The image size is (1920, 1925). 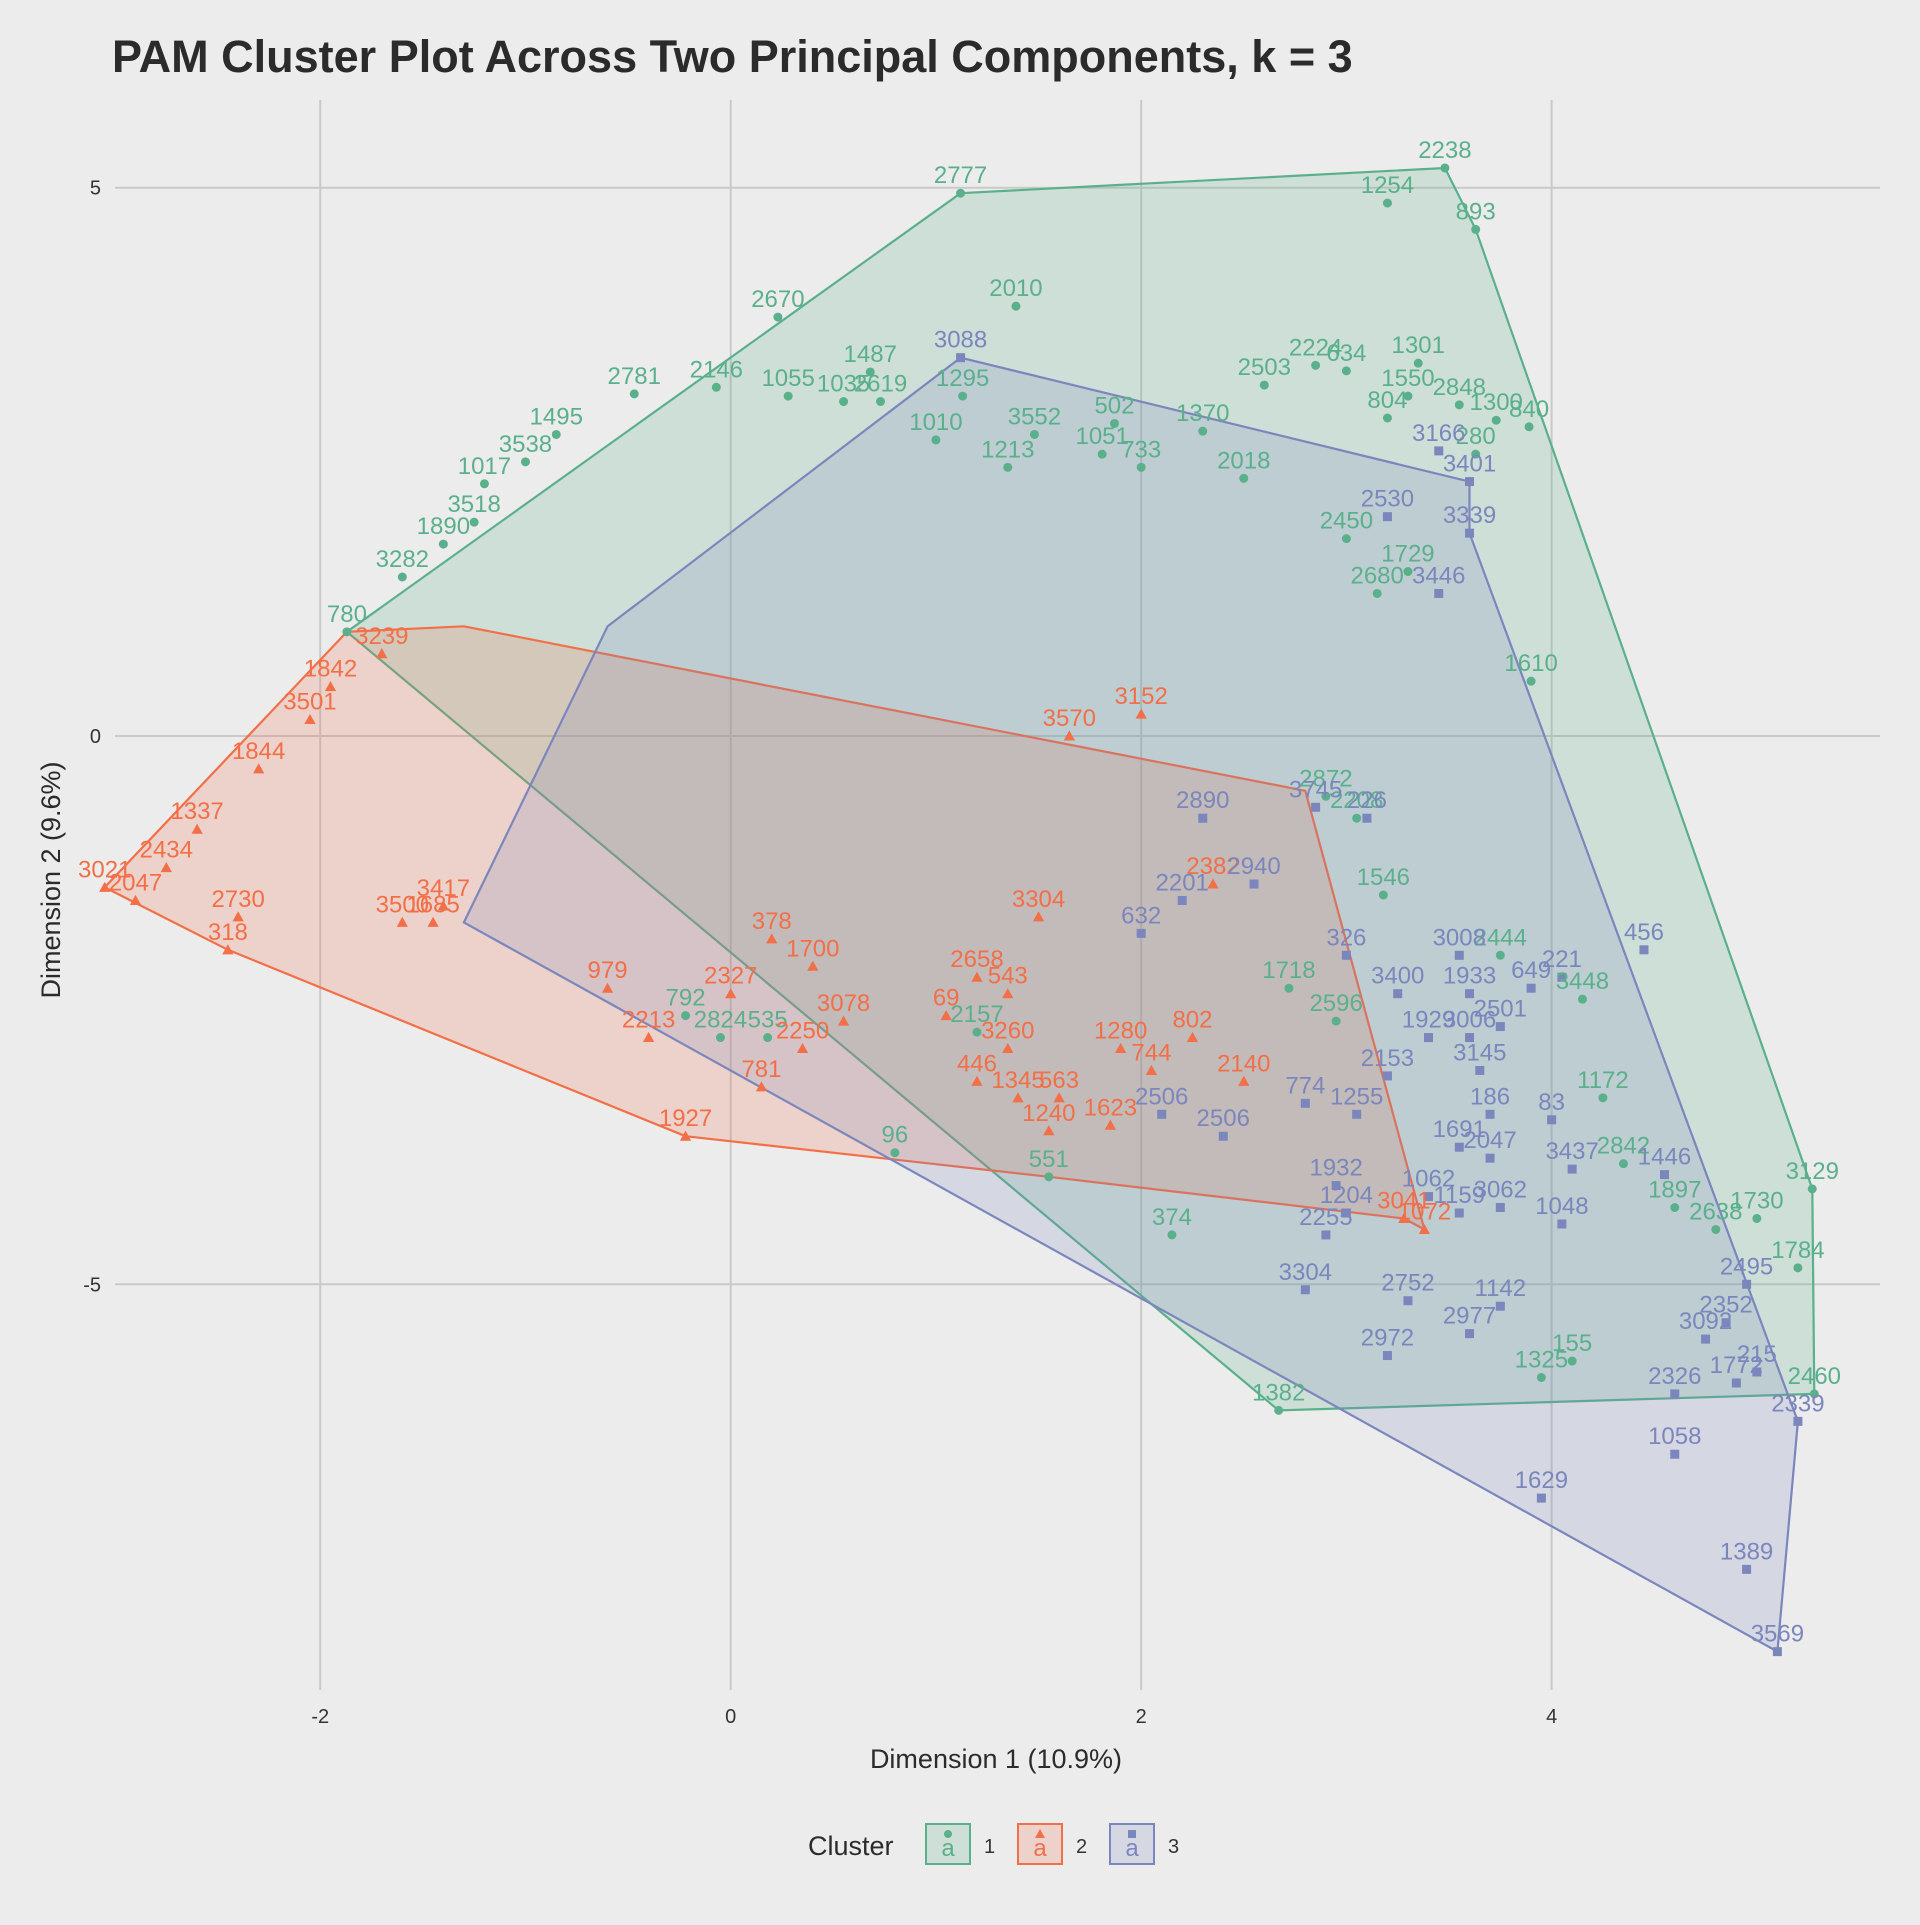 What do you see at coordinates (1814, 1376) in the screenshot?
I see `point-label: 2460` at bounding box center [1814, 1376].